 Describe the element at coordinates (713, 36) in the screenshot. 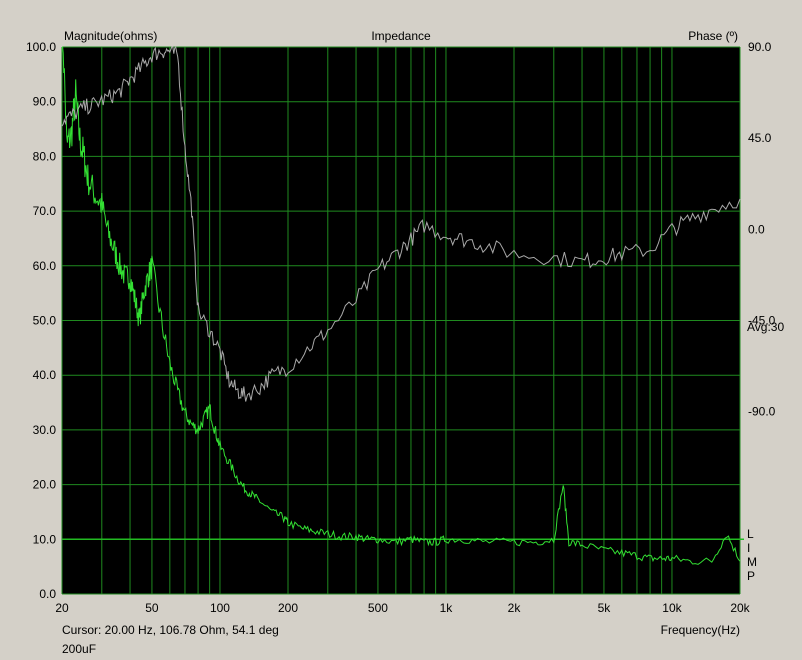

I see `phase-axis-title: Phase (º)` at that location.